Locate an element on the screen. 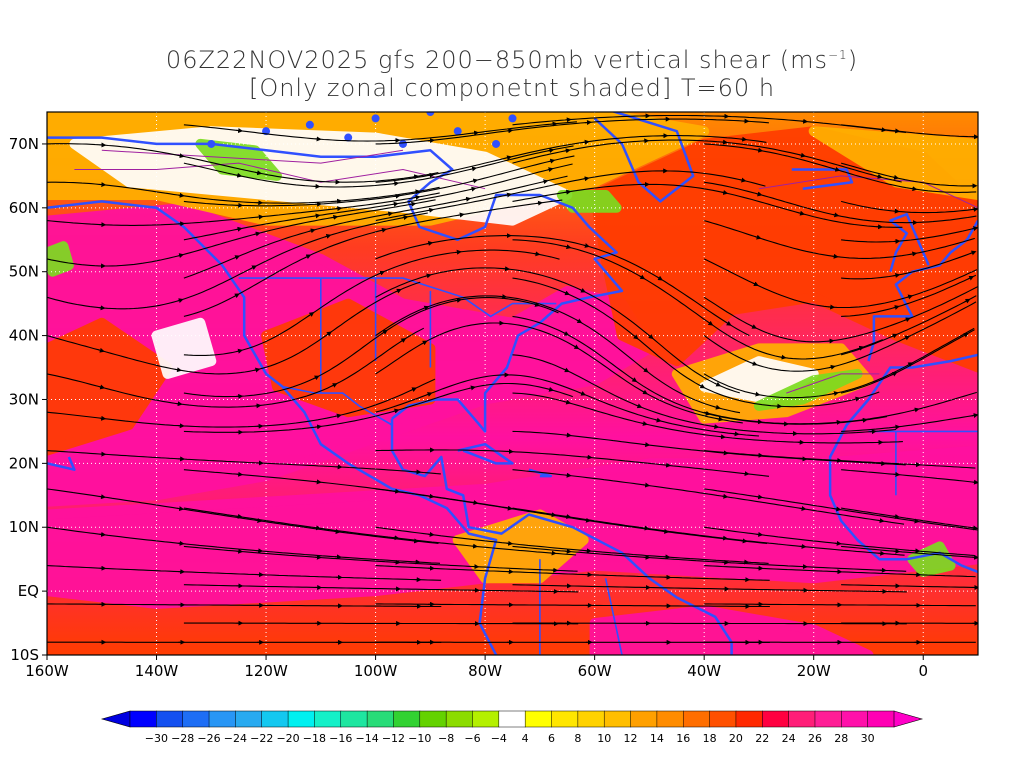 This screenshot has height=768, width=1024. lon-tick-label: 20W is located at coordinates (814, 671).